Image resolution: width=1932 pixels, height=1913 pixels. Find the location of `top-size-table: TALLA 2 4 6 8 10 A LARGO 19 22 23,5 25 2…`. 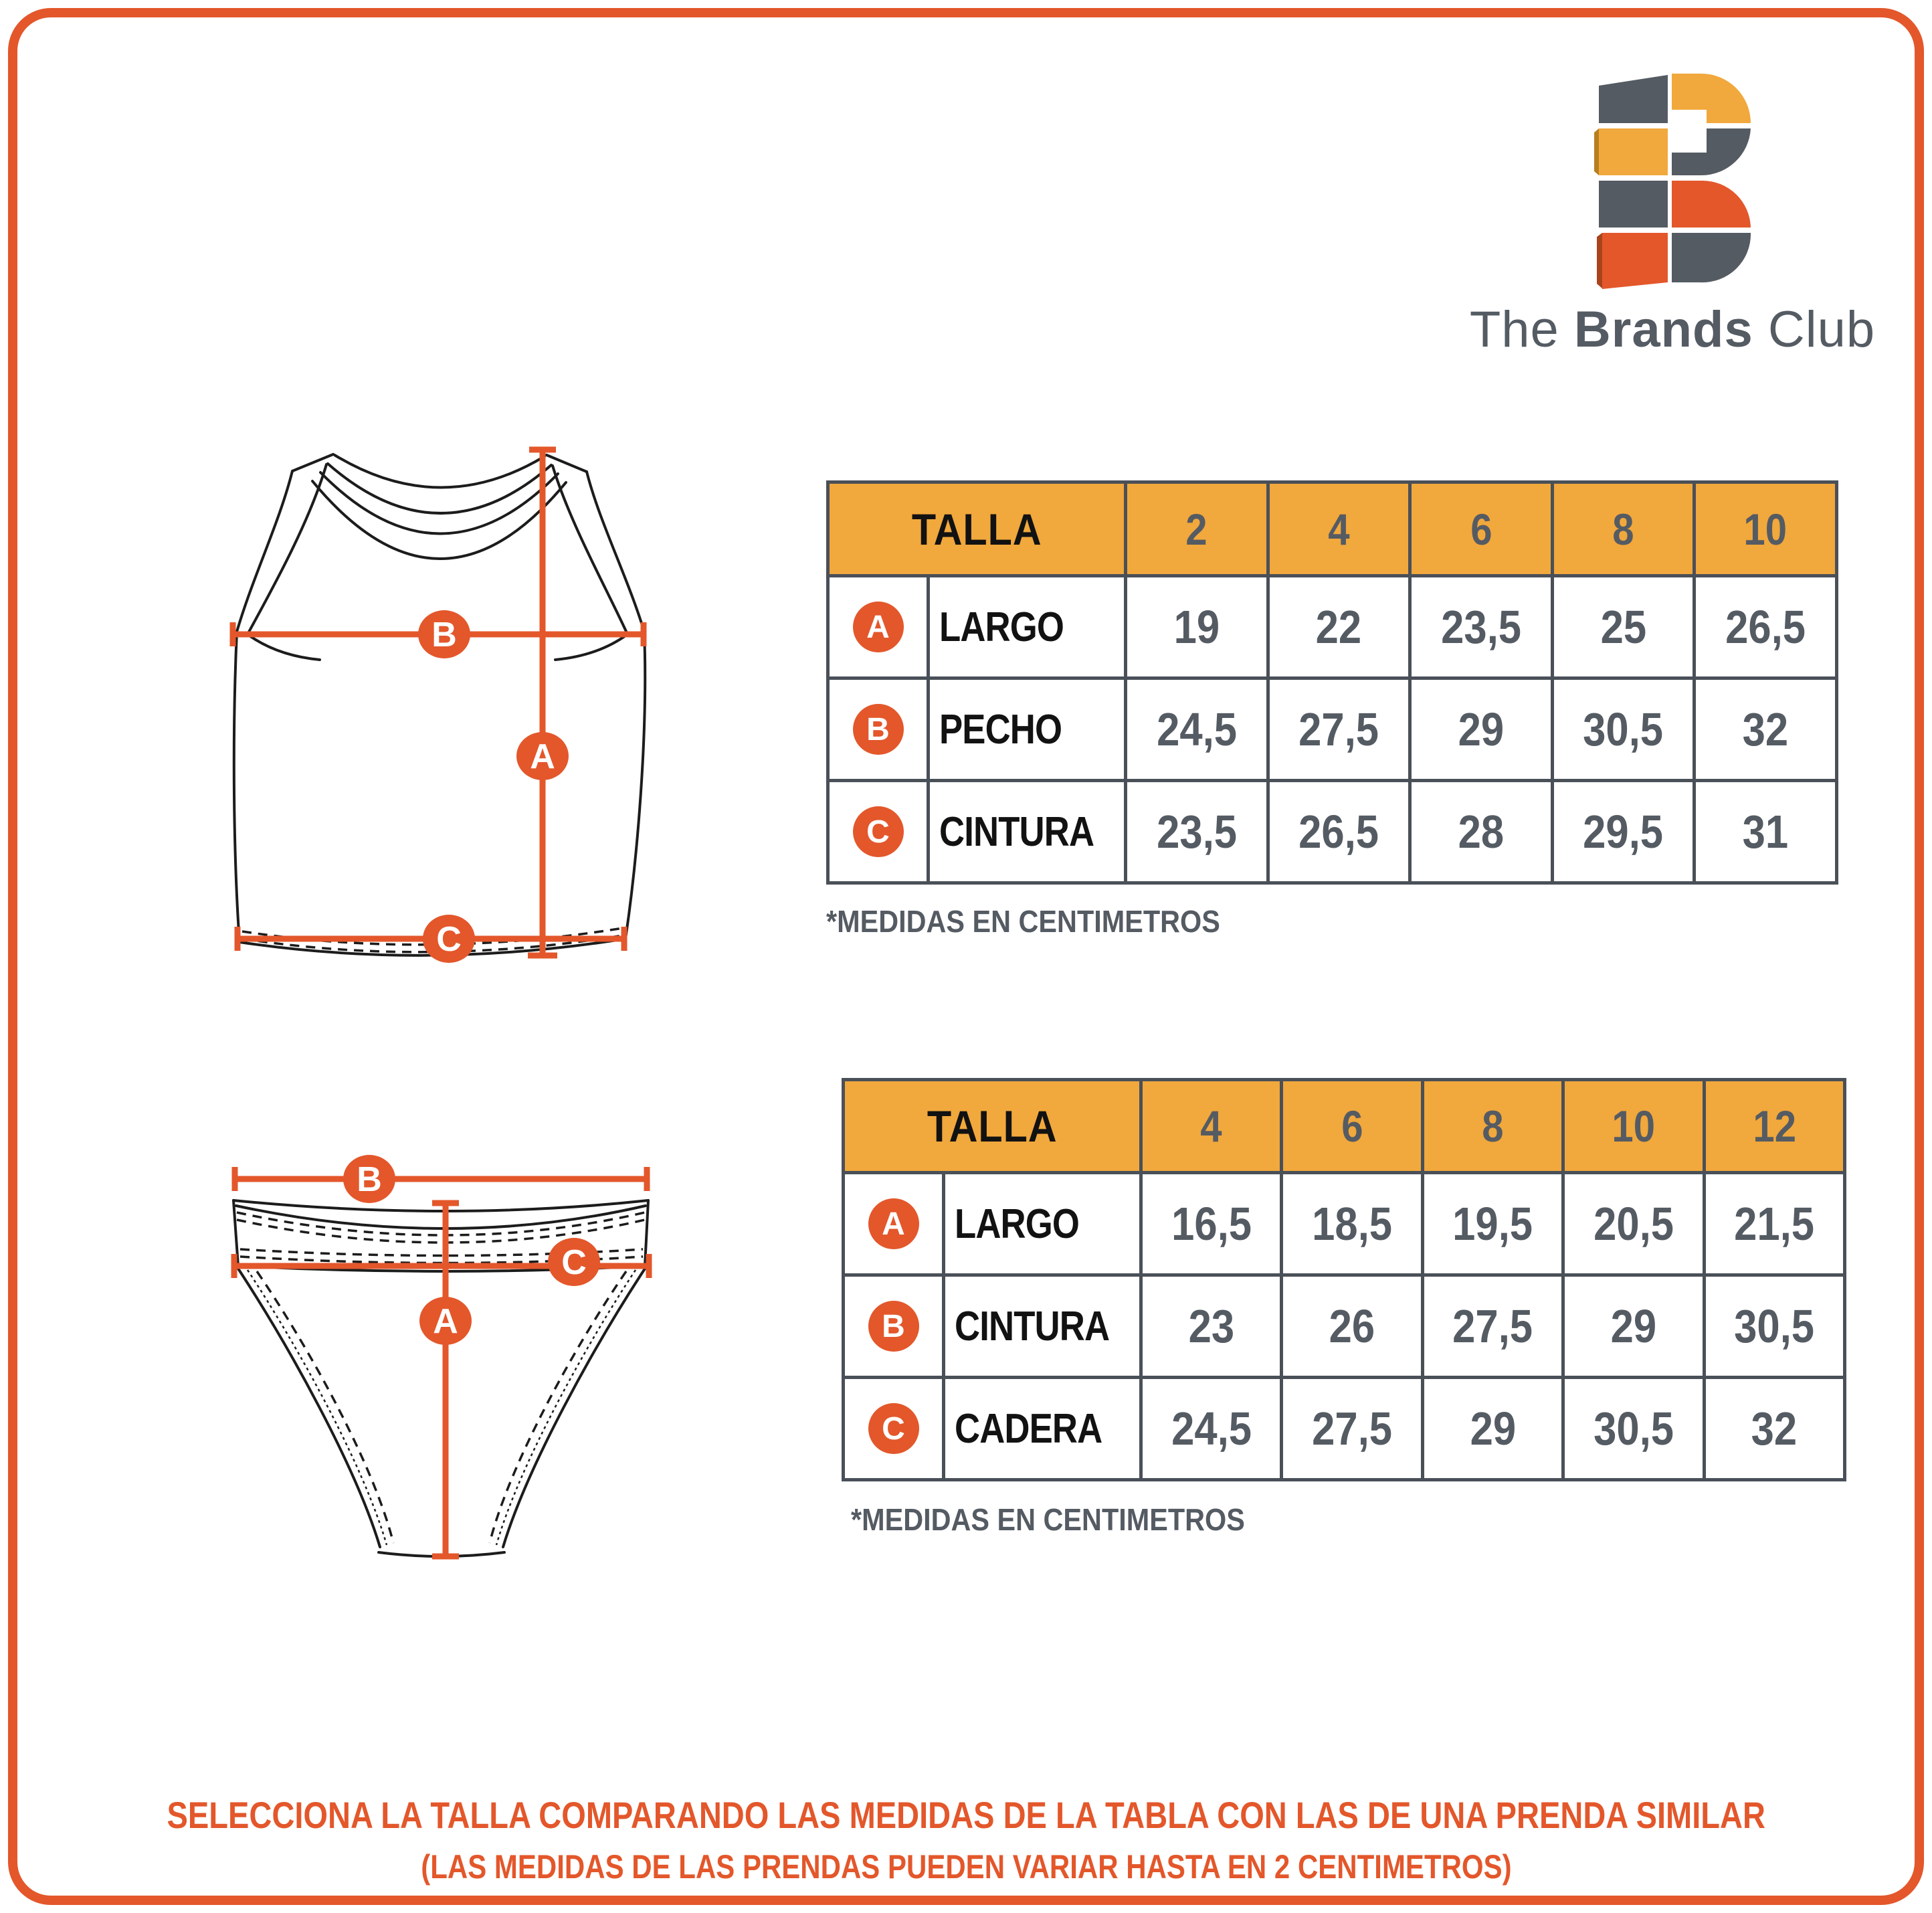

top-size-table: TALLA 2 4 6 8 10 A LARGO 19 22 23,5 25 2… is located at coordinates (1332, 682).